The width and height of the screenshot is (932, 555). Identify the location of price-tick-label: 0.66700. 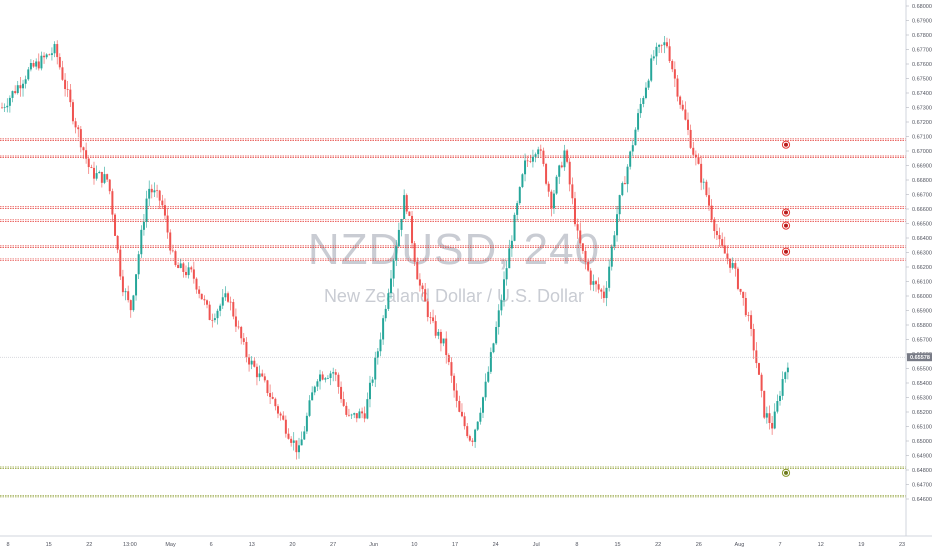
(922, 196).